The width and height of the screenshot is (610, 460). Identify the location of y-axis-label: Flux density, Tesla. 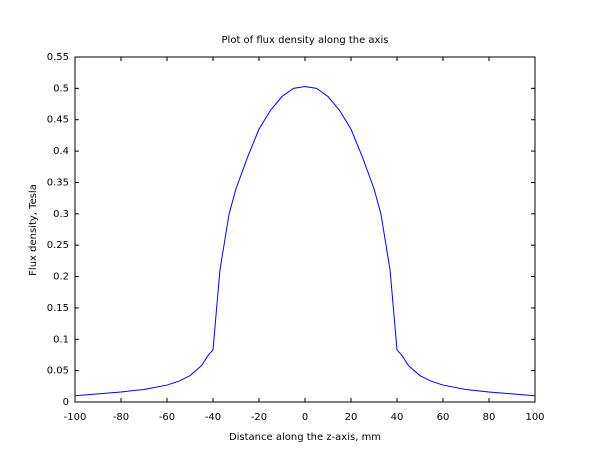
(33, 230).